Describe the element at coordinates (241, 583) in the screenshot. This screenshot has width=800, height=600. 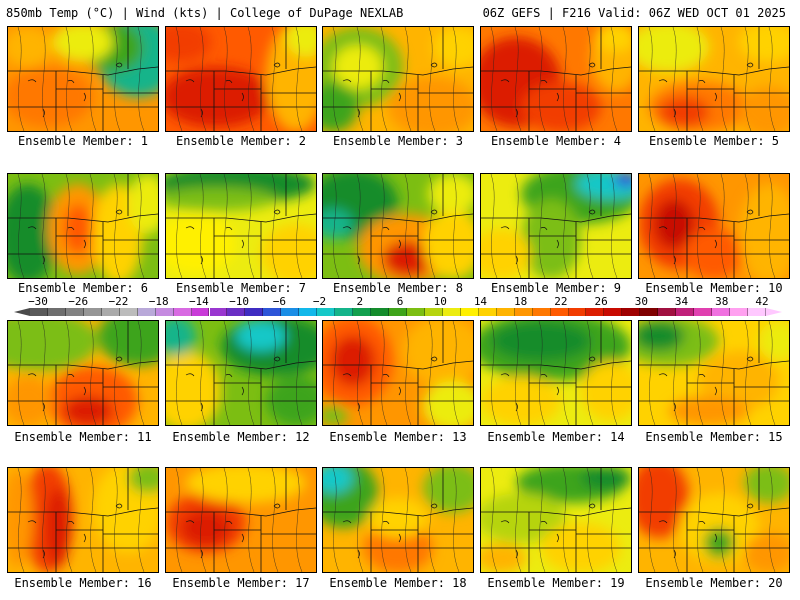
I see `ensemble-member-caption: Ensemble Member: 17` at that location.